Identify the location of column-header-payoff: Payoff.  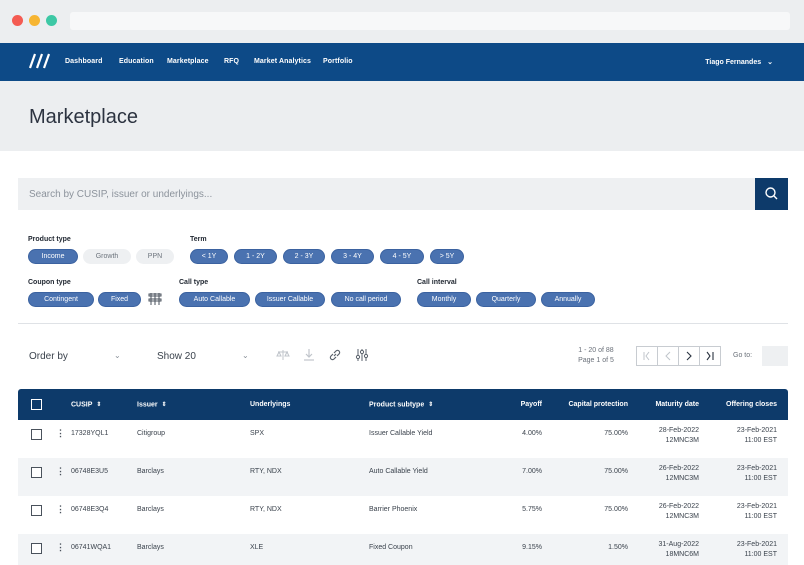
(531, 404).